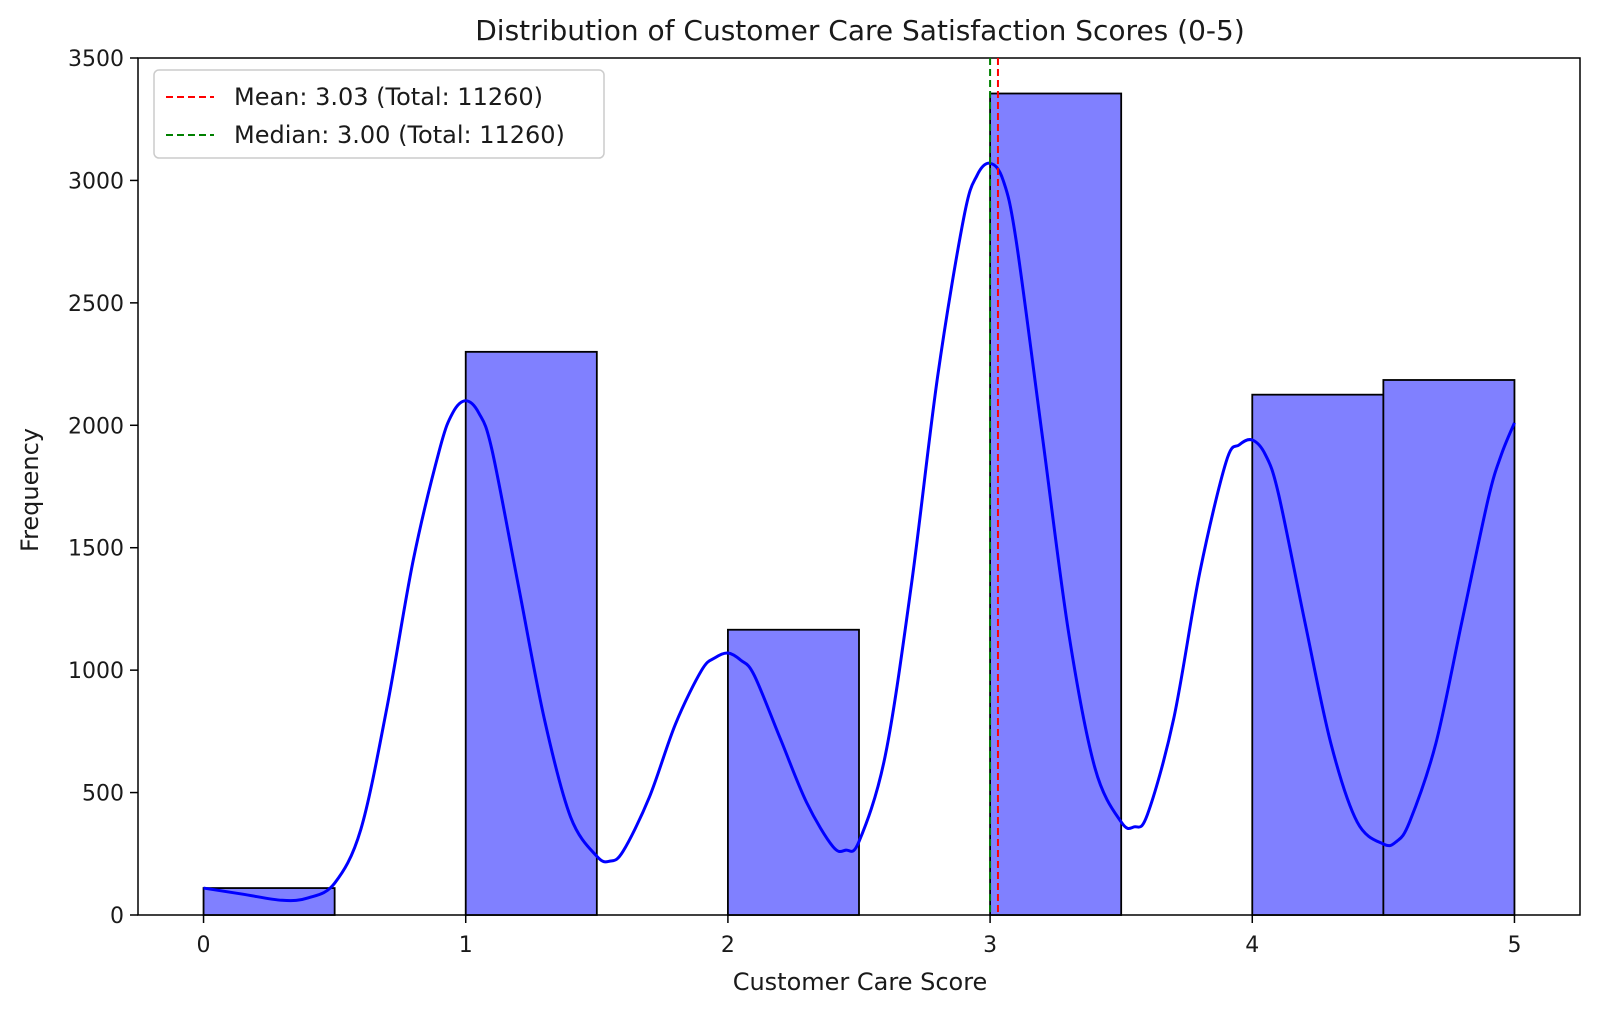 This screenshot has height=1014, width=1600. What do you see at coordinates (96, 549) in the screenshot?
I see `y-tick-label: 1500` at bounding box center [96, 549].